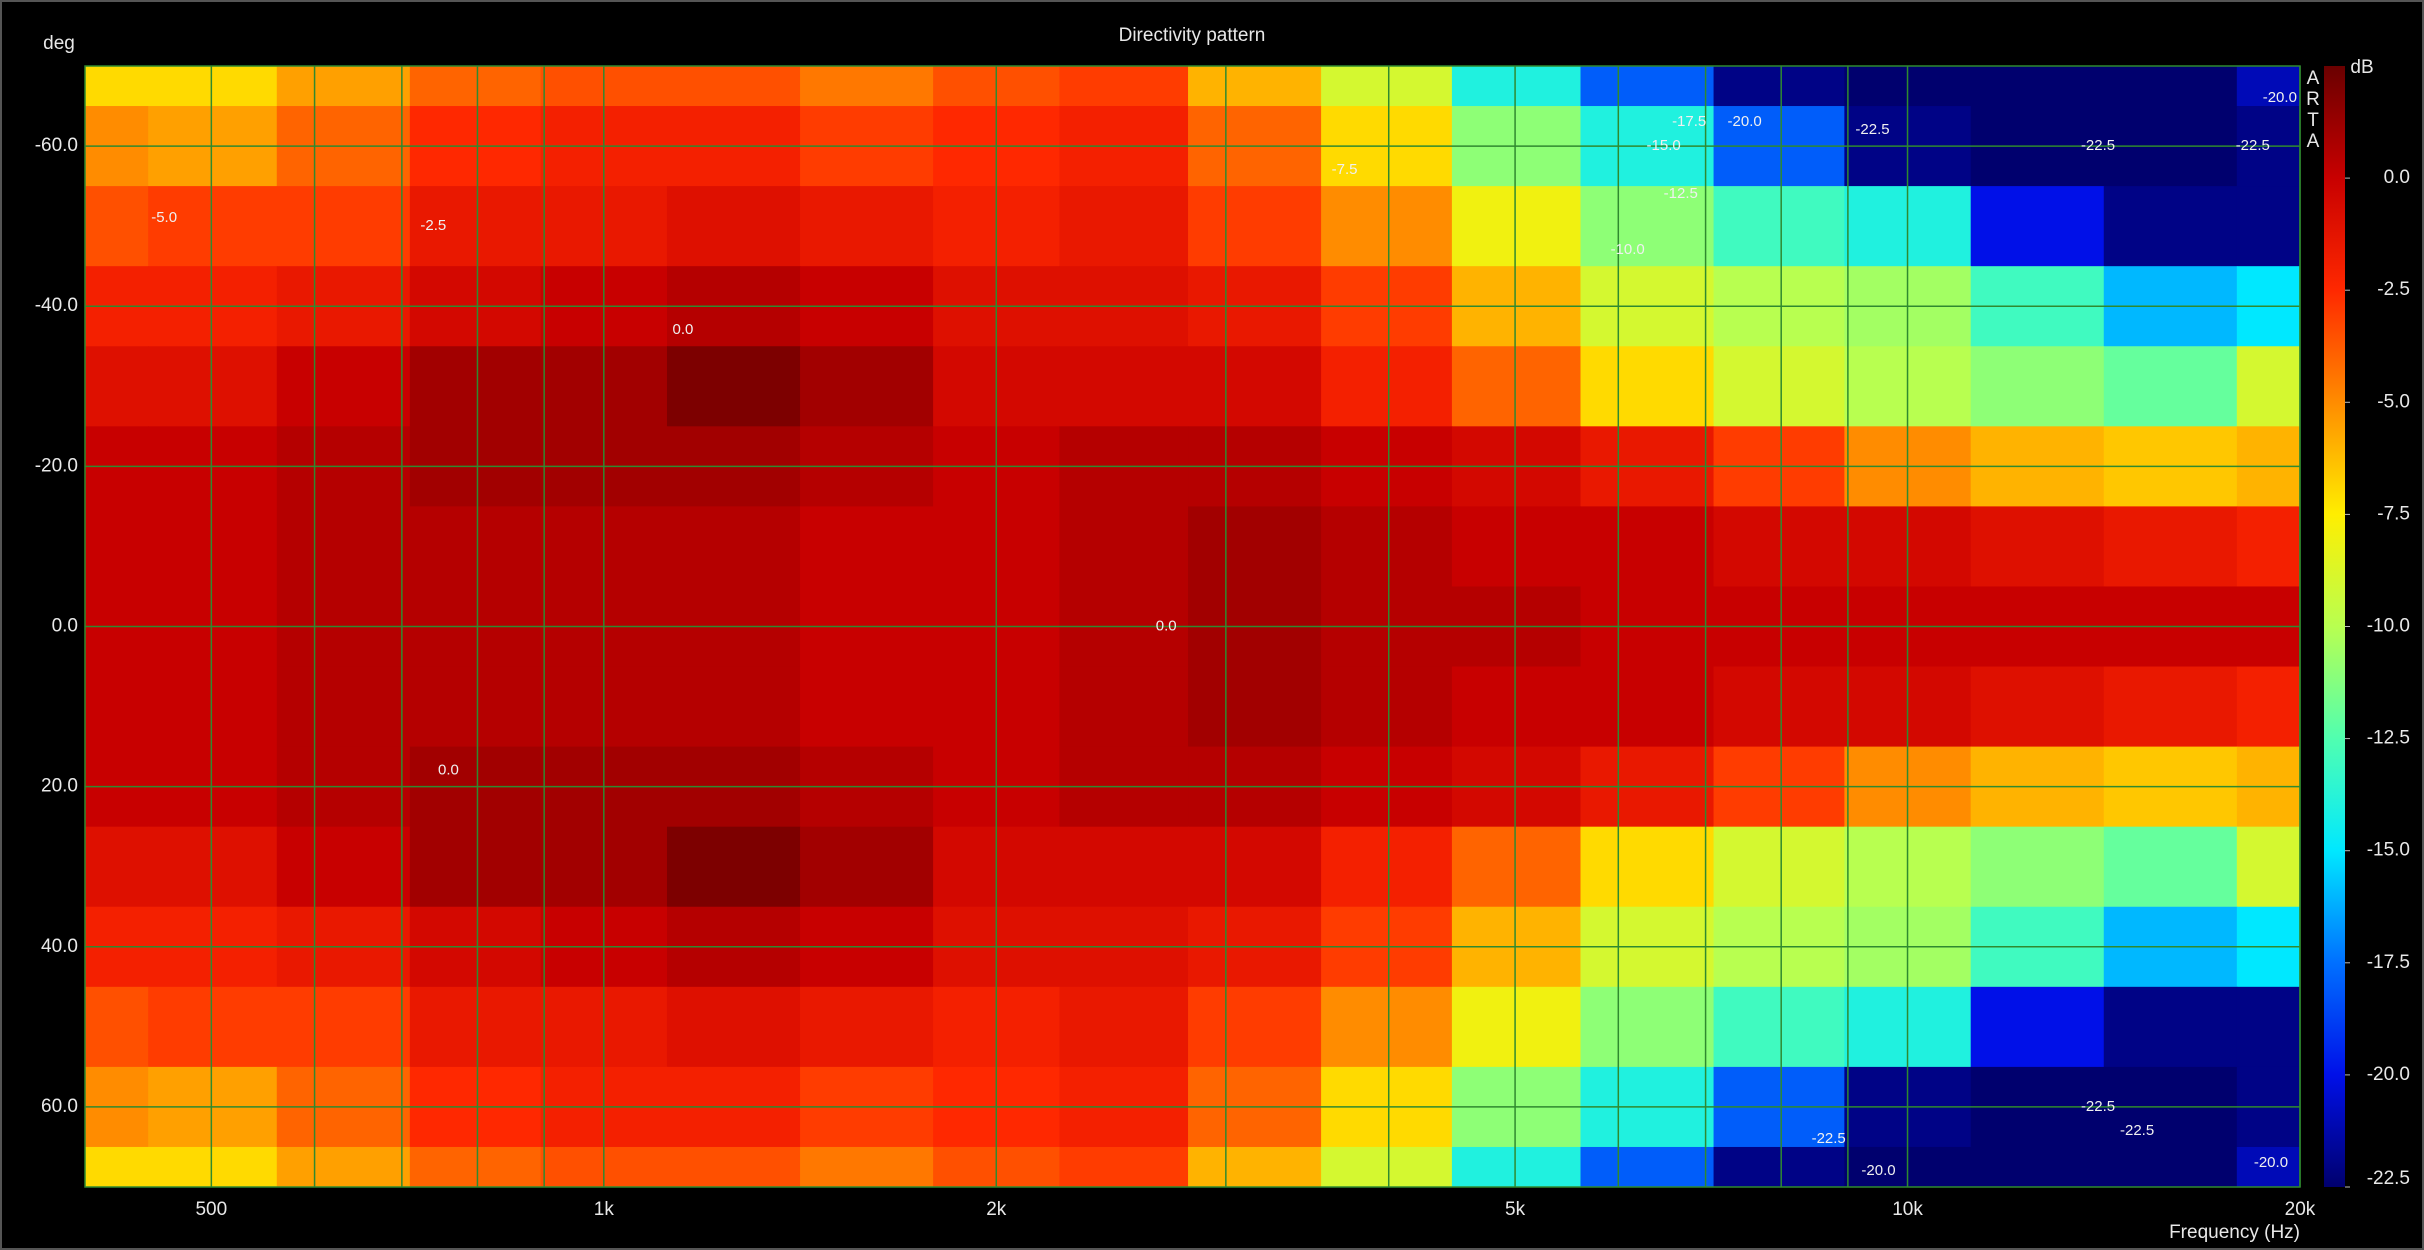 The width and height of the screenshot is (2424, 1250). I want to click on colorbar-tick-label: -17.5, so click(2388, 962).